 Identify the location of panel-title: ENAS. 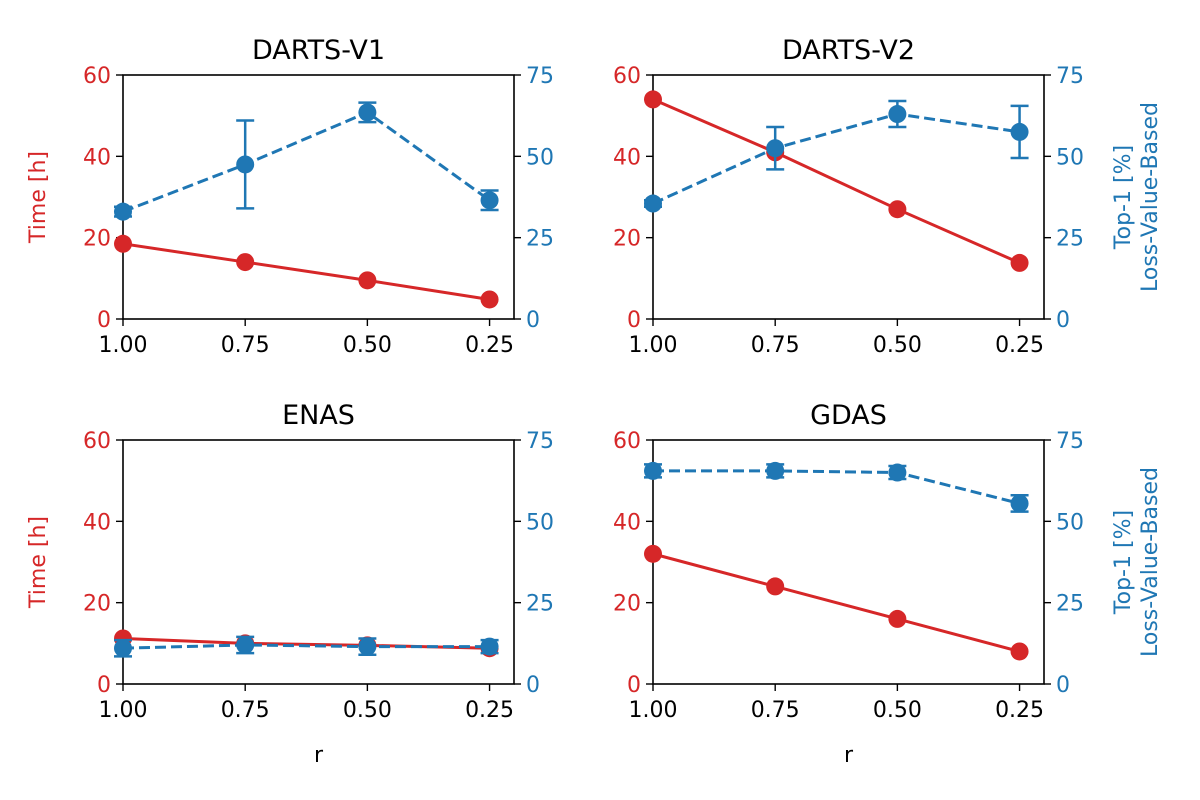
(318, 415).